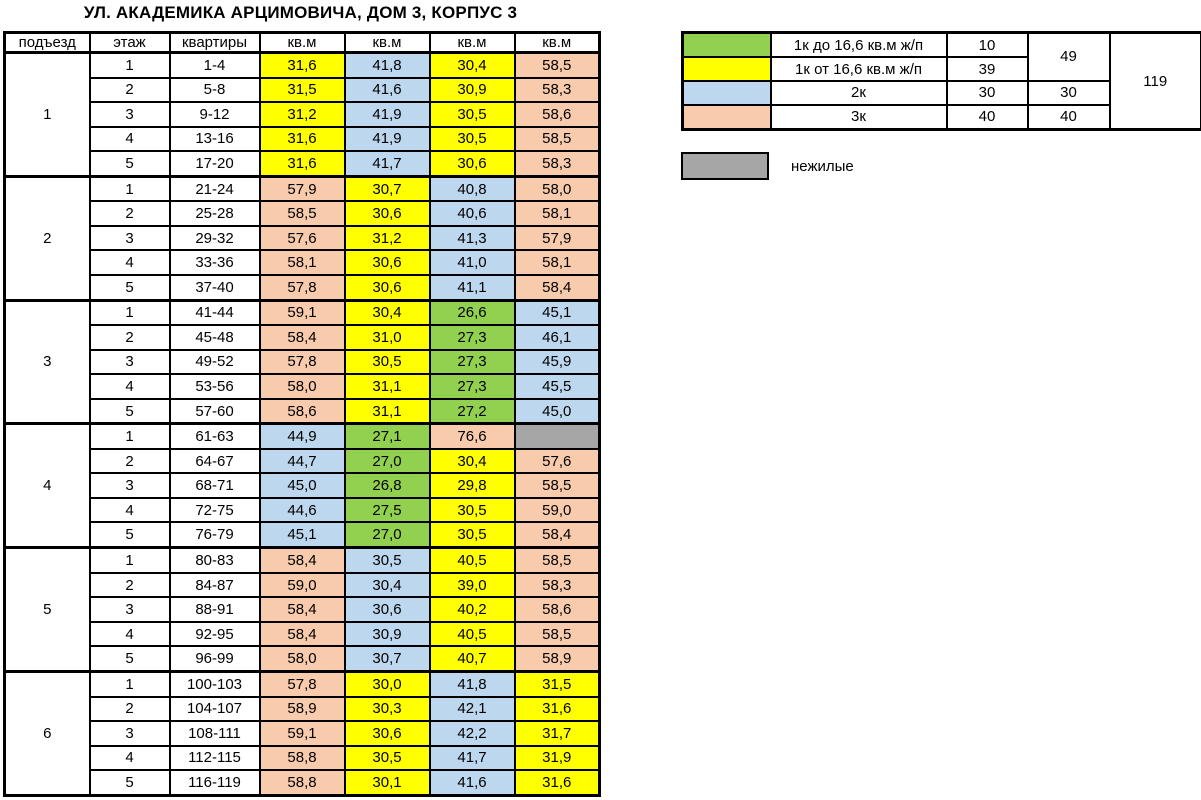 The image size is (1201, 800). I want to click on area-cell: 29,8, so click(472, 485).